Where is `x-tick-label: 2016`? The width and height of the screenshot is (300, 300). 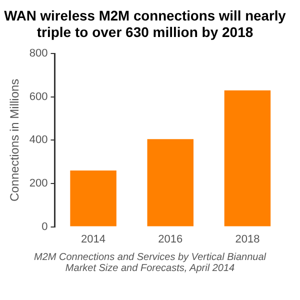 x-tick-label: 2016 is located at coordinates (170, 239).